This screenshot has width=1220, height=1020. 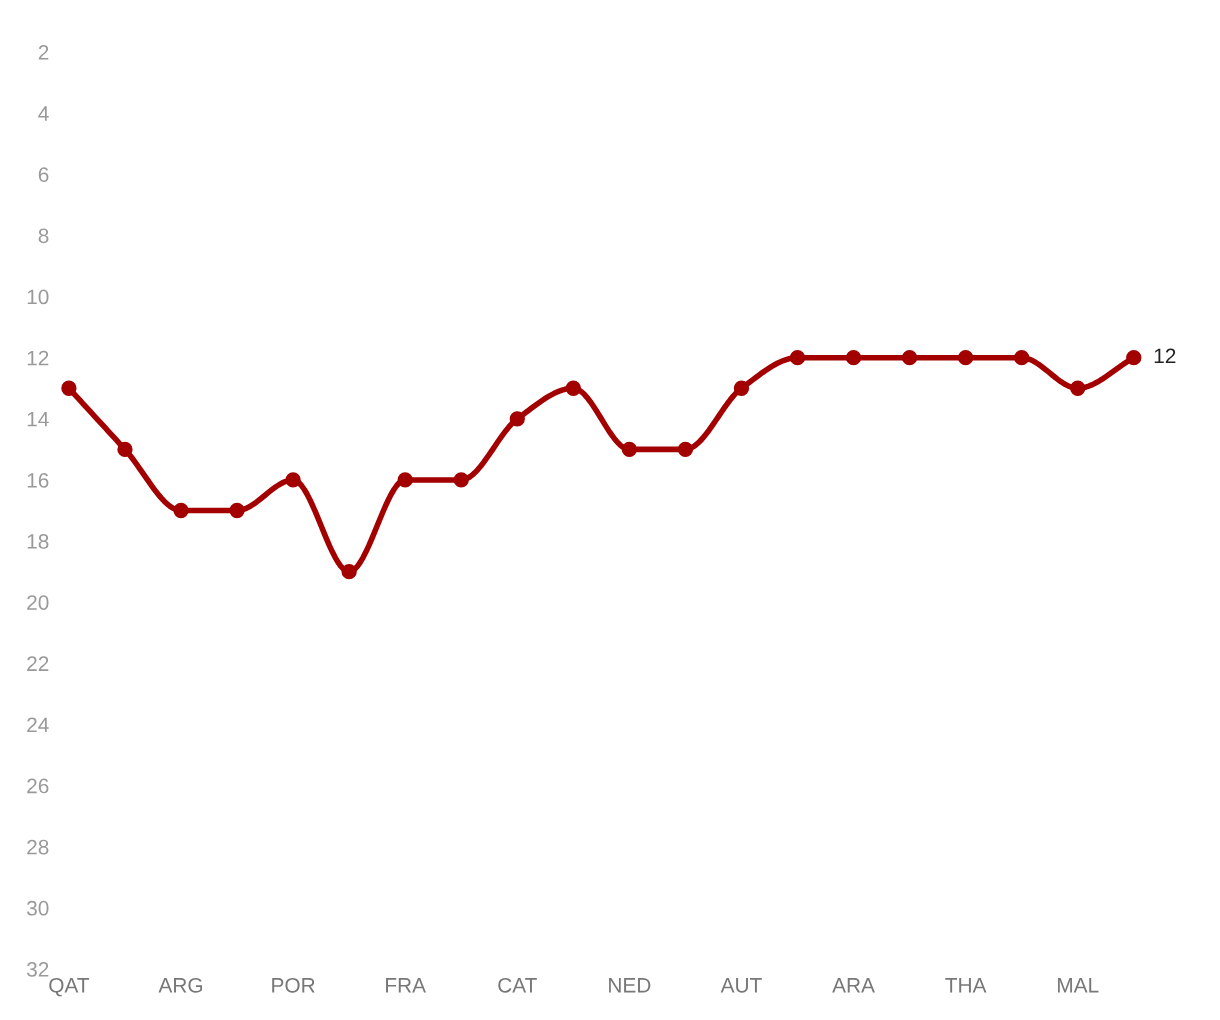 I want to click on x-tick-label: QAT, so click(x=69, y=987).